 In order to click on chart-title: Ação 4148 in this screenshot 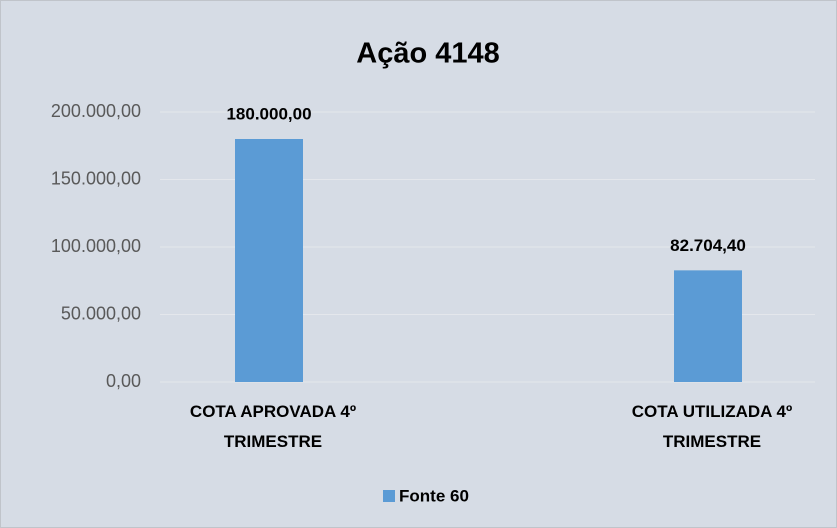, I will do `click(428, 54)`.